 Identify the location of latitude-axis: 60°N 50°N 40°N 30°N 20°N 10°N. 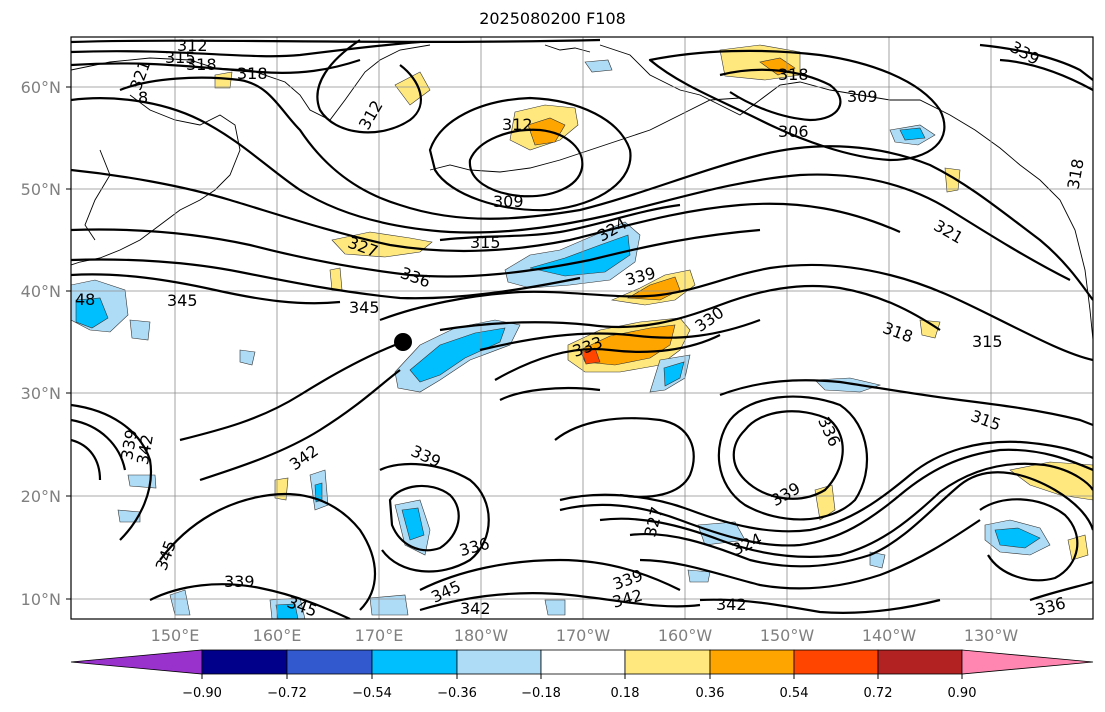
(46, 343).